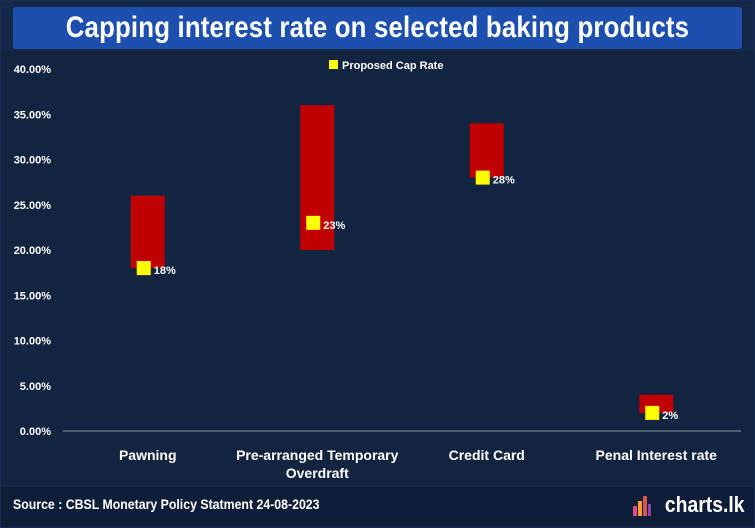  I want to click on data-label: 2%, so click(670, 416).